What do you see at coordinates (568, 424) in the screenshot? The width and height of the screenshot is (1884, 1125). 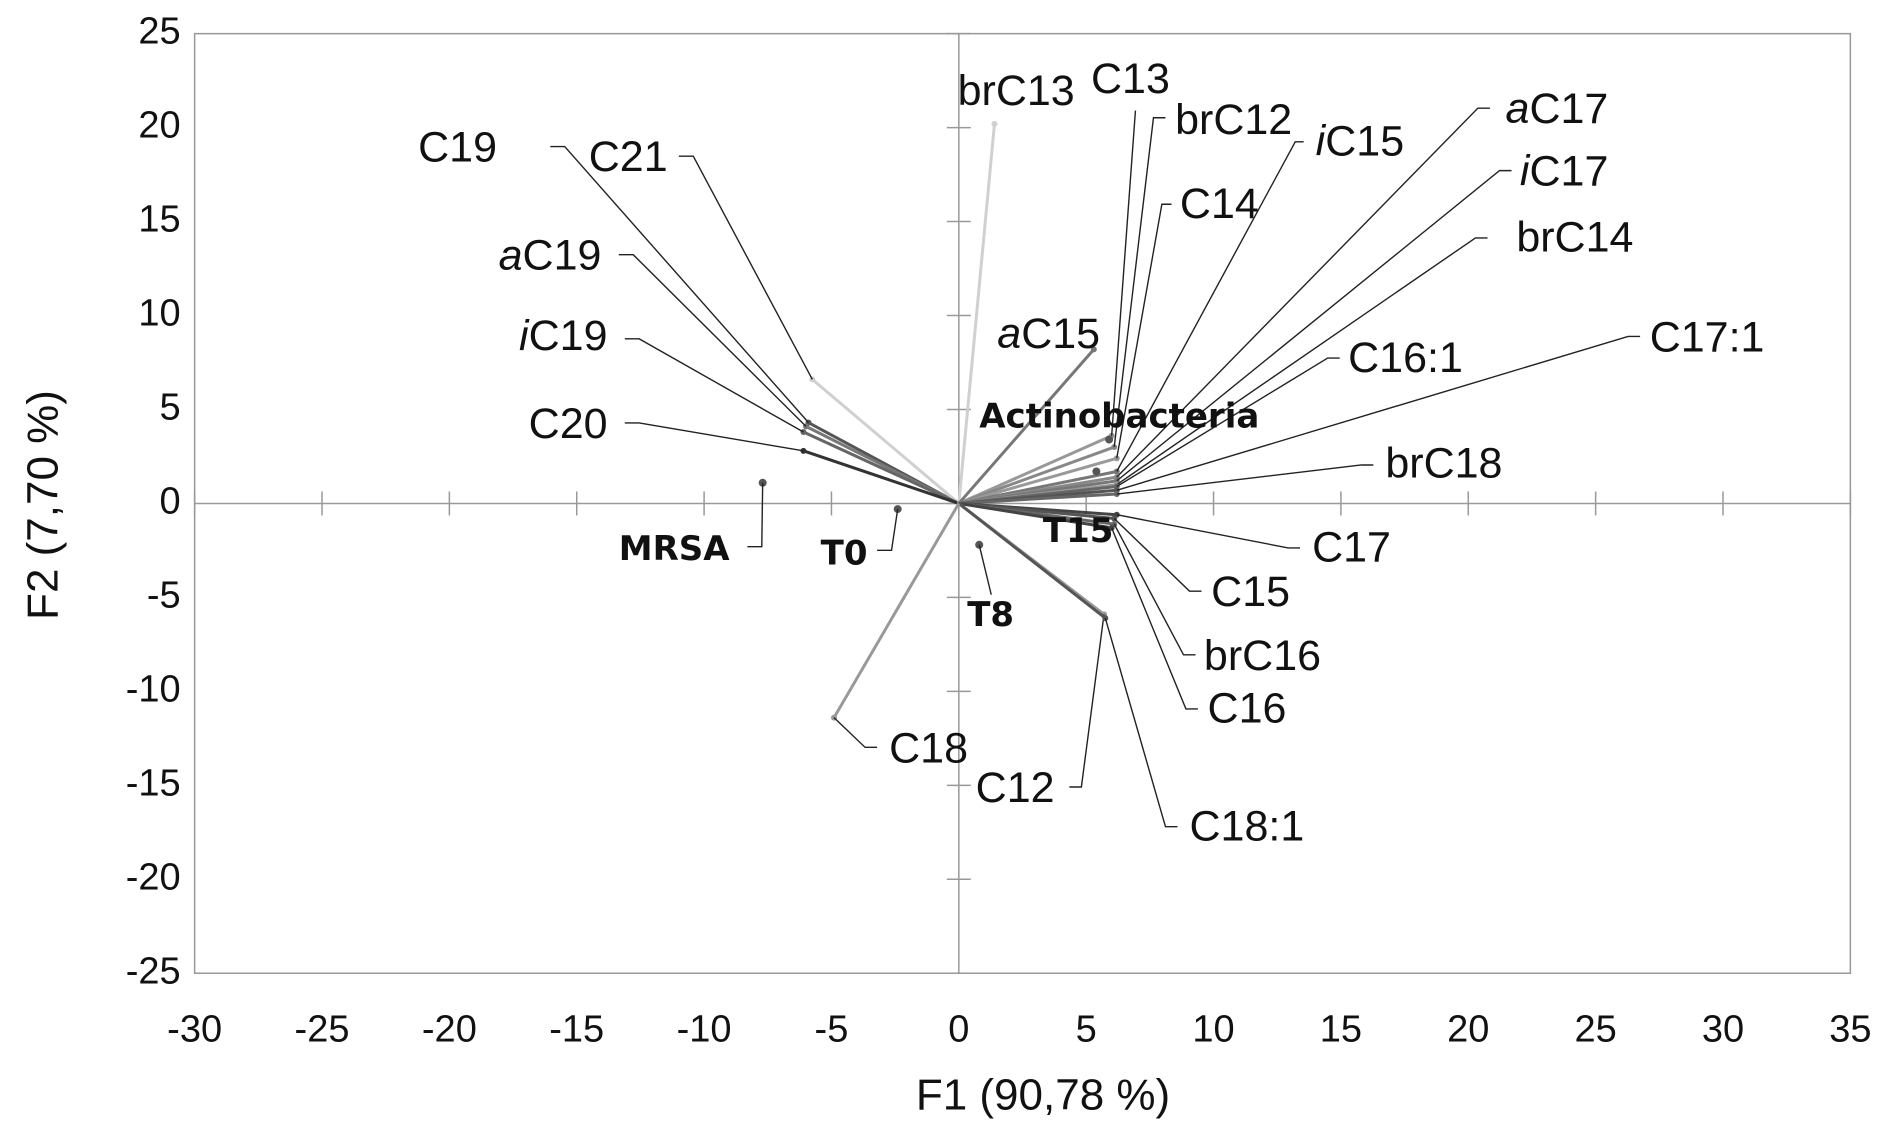 I see `vector-label: C20` at bounding box center [568, 424].